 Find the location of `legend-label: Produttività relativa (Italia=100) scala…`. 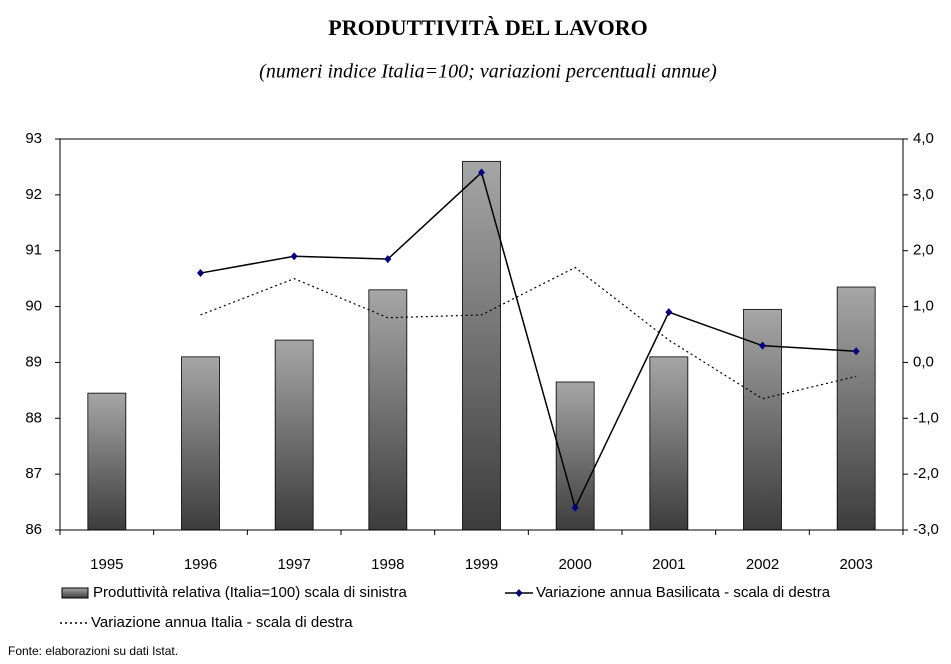

legend-label: Produttività relativa (Italia=100) scala… is located at coordinates (250, 592).